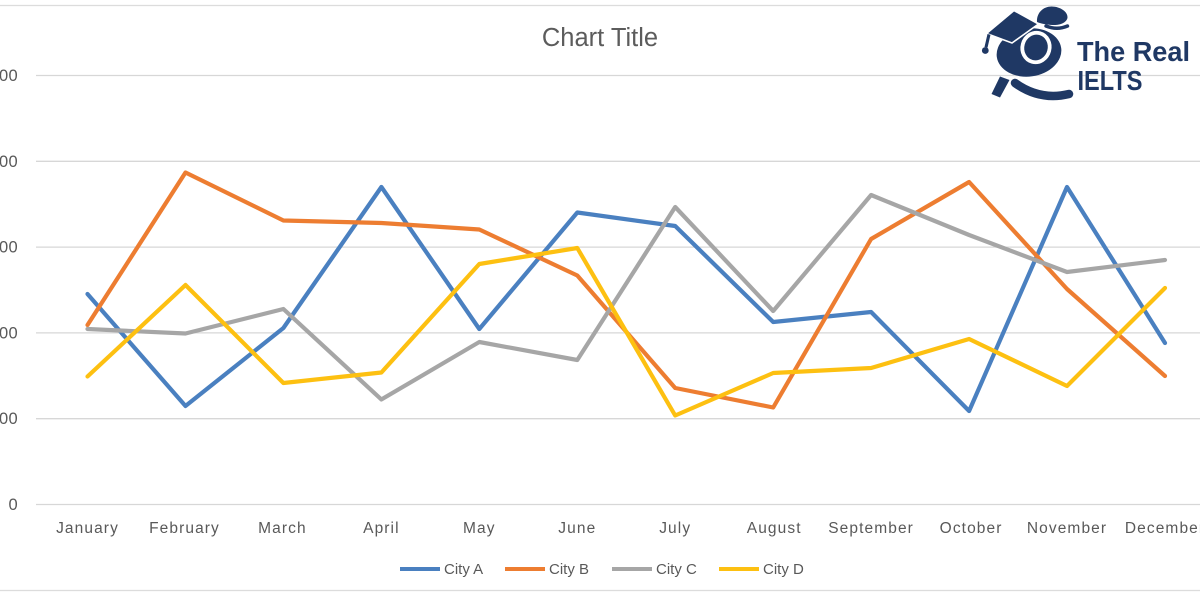  What do you see at coordinates (381, 528) in the screenshot?
I see `svg-text: April` at bounding box center [381, 528].